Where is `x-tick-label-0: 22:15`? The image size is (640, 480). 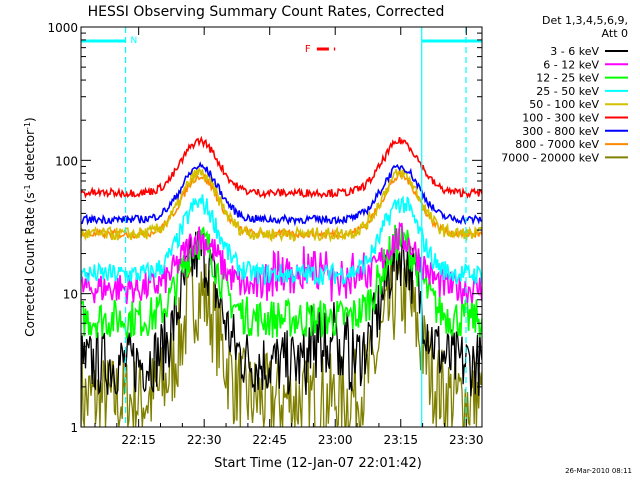
x-tick-label-0: 22:15 is located at coordinates (138, 440).